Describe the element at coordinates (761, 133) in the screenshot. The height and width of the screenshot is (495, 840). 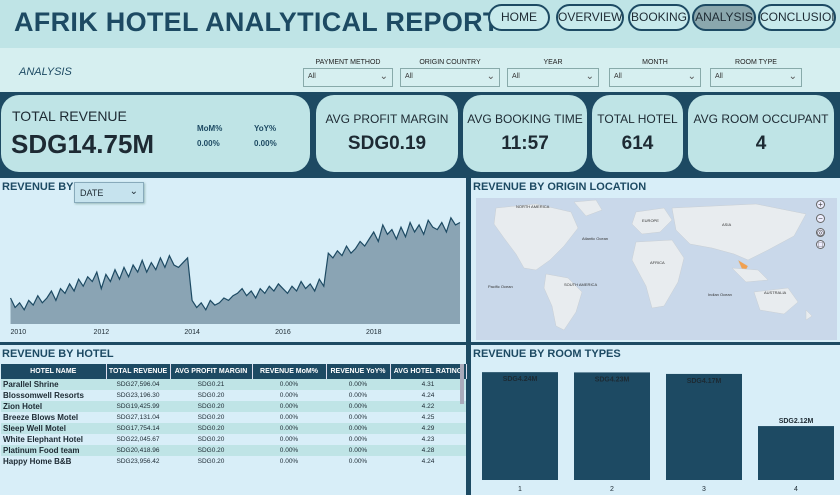
I see `kpi-avg-room-occupant: AVG ROOM OCCUPANT 4` at that location.